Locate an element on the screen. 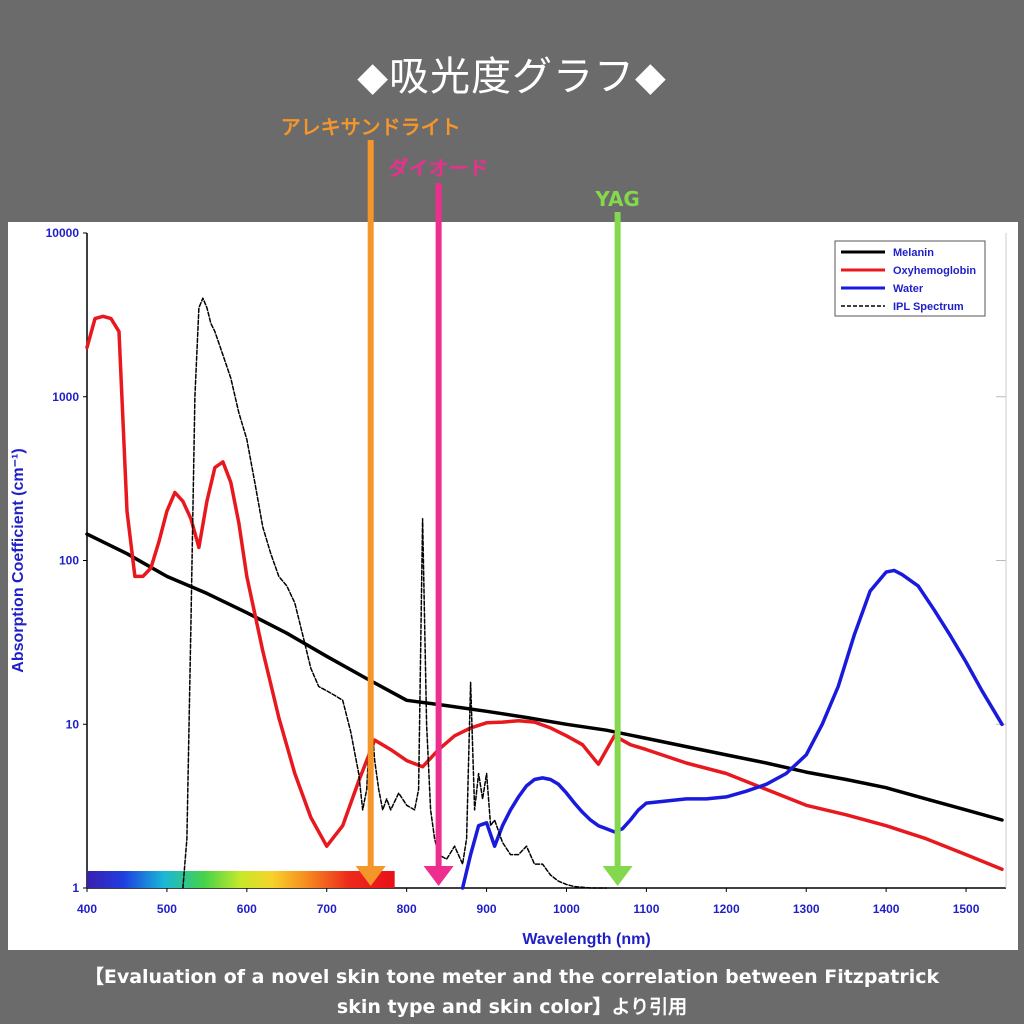  y-tick-label: 10 is located at coordinates (73, 724).